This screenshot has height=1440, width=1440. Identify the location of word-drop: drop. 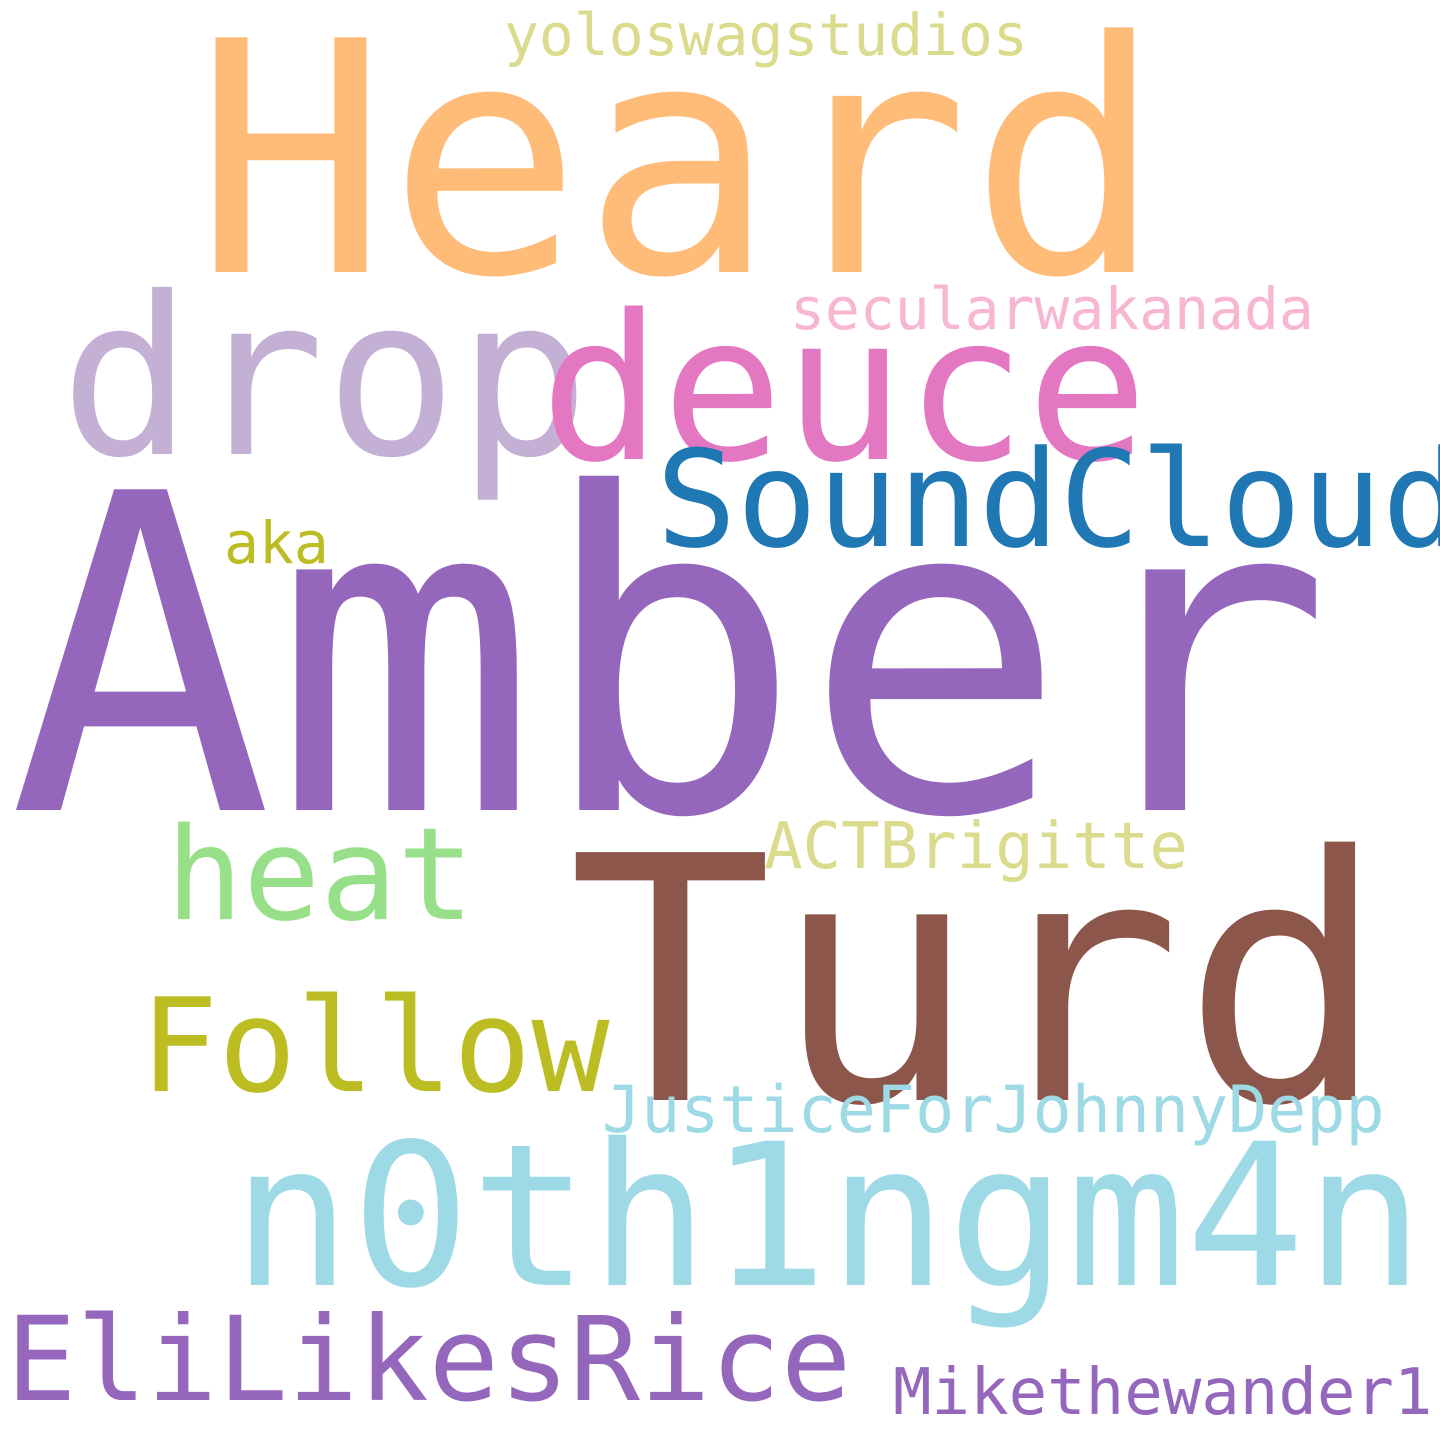
(325, 378).